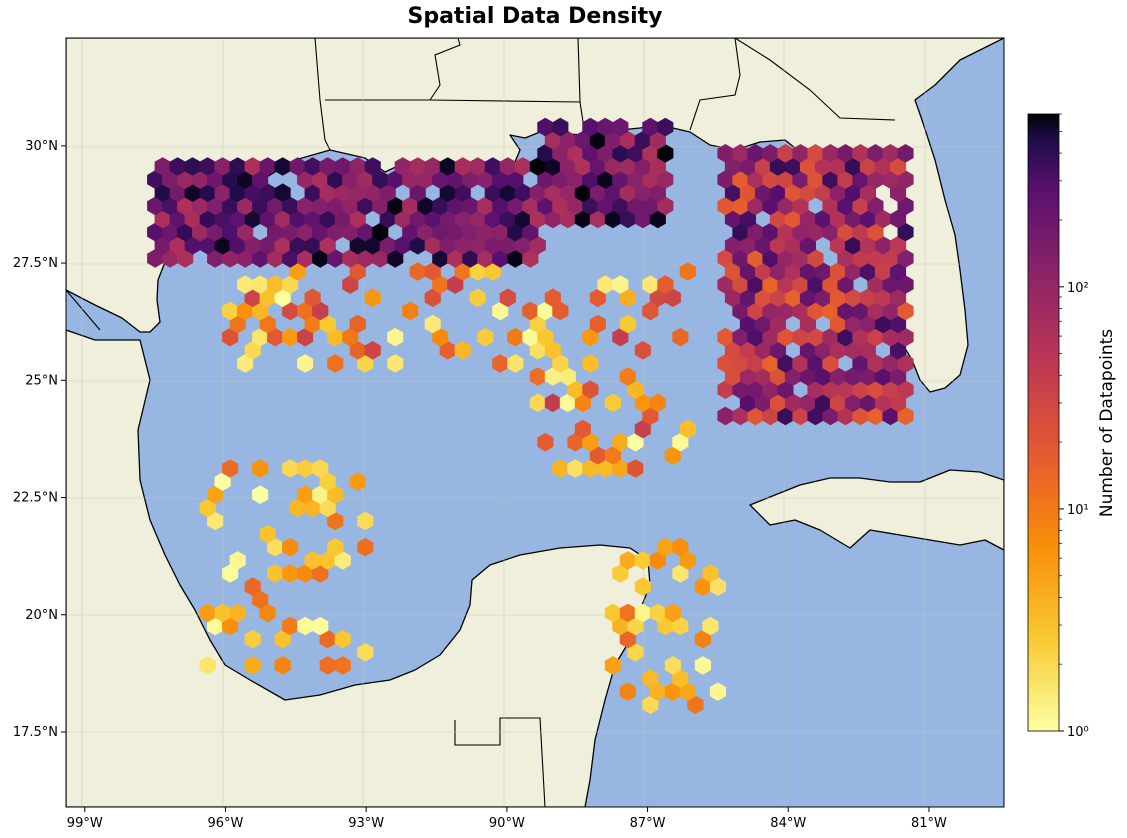 This screenshot has height=838, width=1127. I want to click on x-tick-label: 90°W, so click(507, 823).